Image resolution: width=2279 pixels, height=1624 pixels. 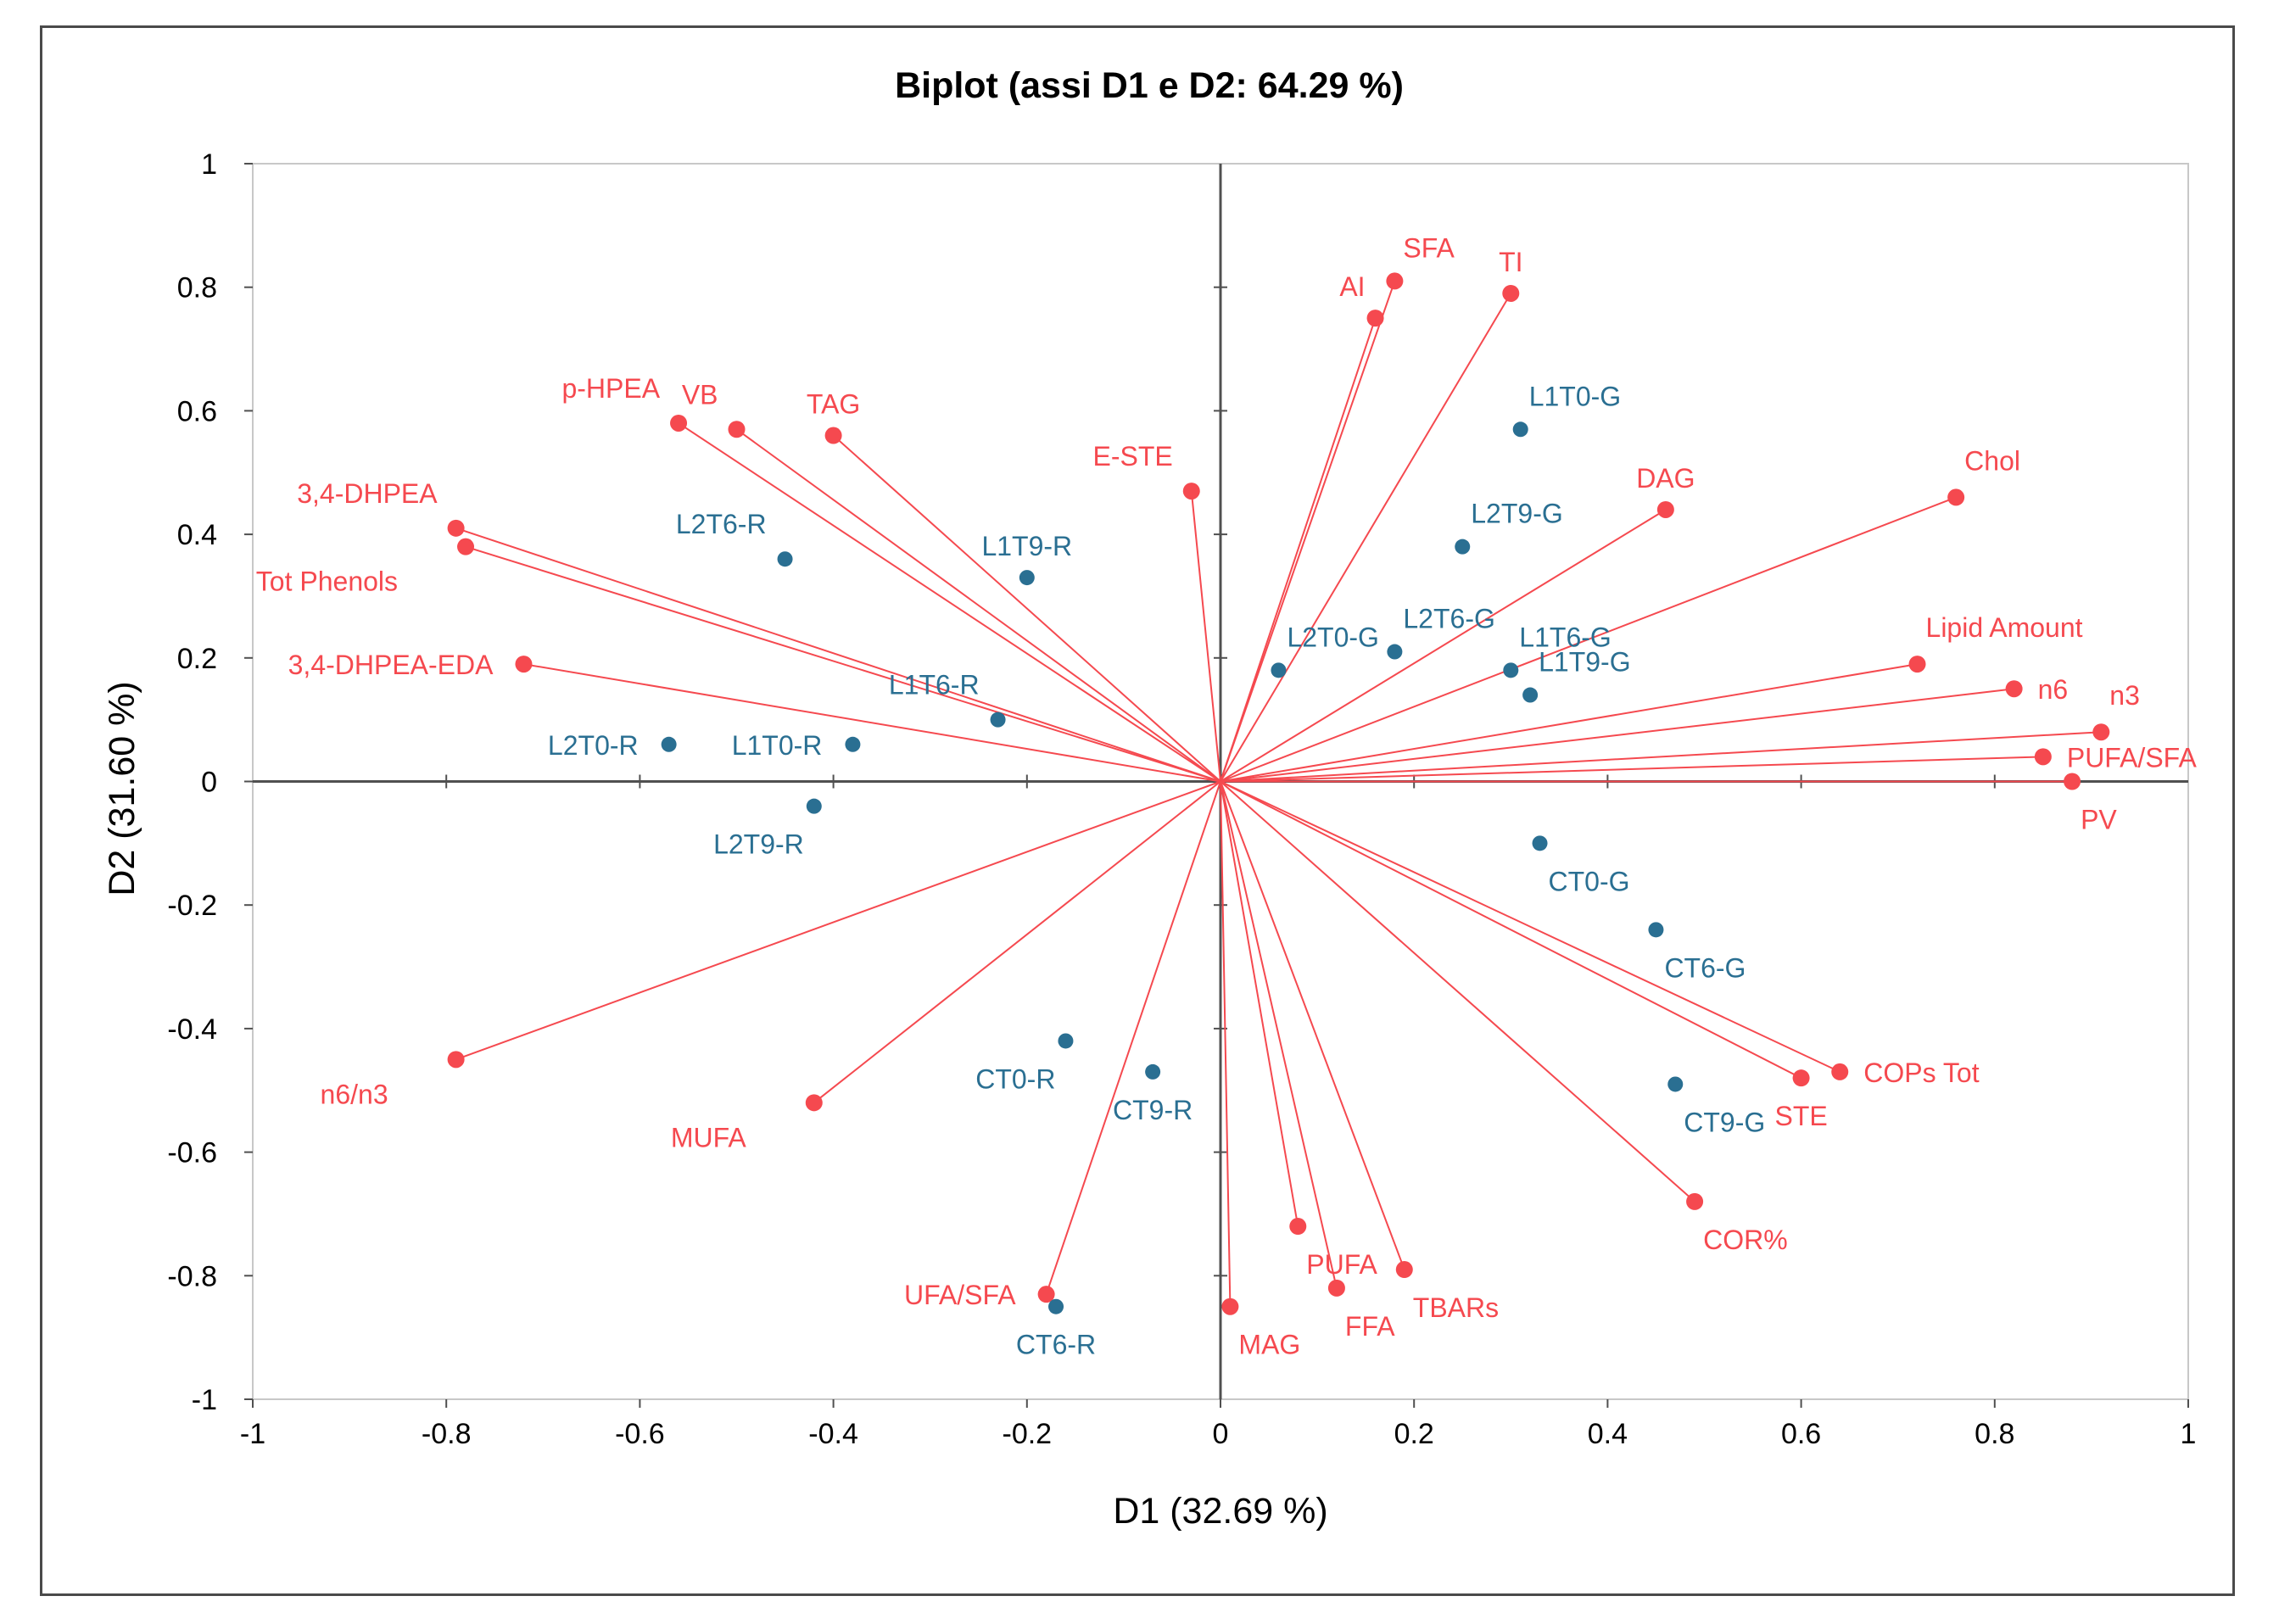 What do you see at coordinates (252, 1434) in the screenshot?
I see `x-tick-label: -1` at bounding box center [252, 1434].